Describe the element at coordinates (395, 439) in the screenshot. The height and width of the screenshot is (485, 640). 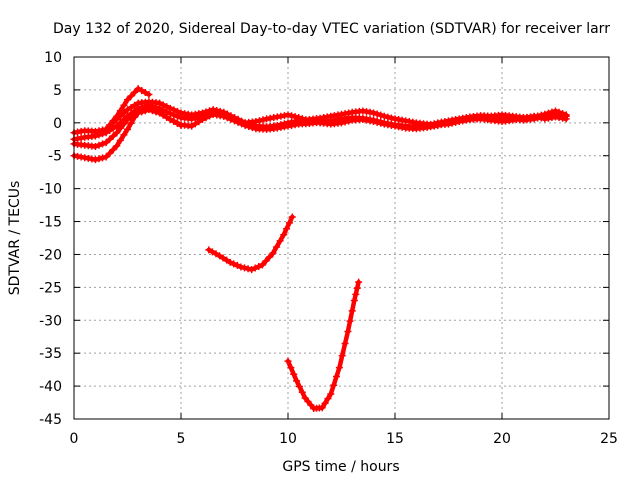
I see `x-tick-label: 15` at that location.